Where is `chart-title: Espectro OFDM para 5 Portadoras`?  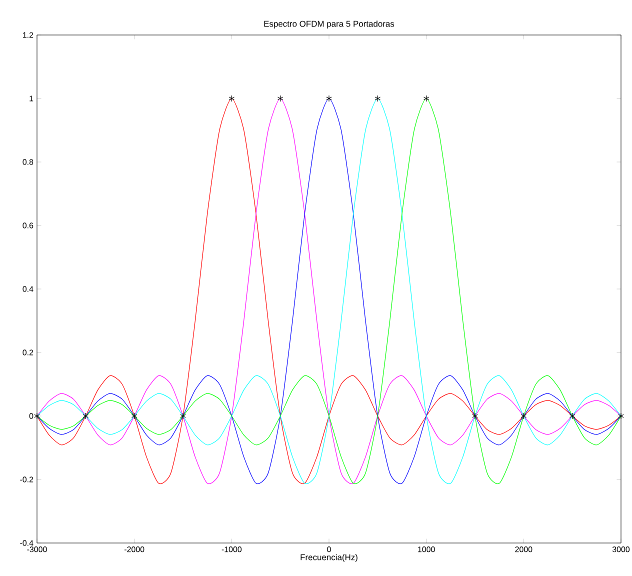 chart-title: Espectro OFDM para 5 Portadoras is located at coordinates (329, 24).